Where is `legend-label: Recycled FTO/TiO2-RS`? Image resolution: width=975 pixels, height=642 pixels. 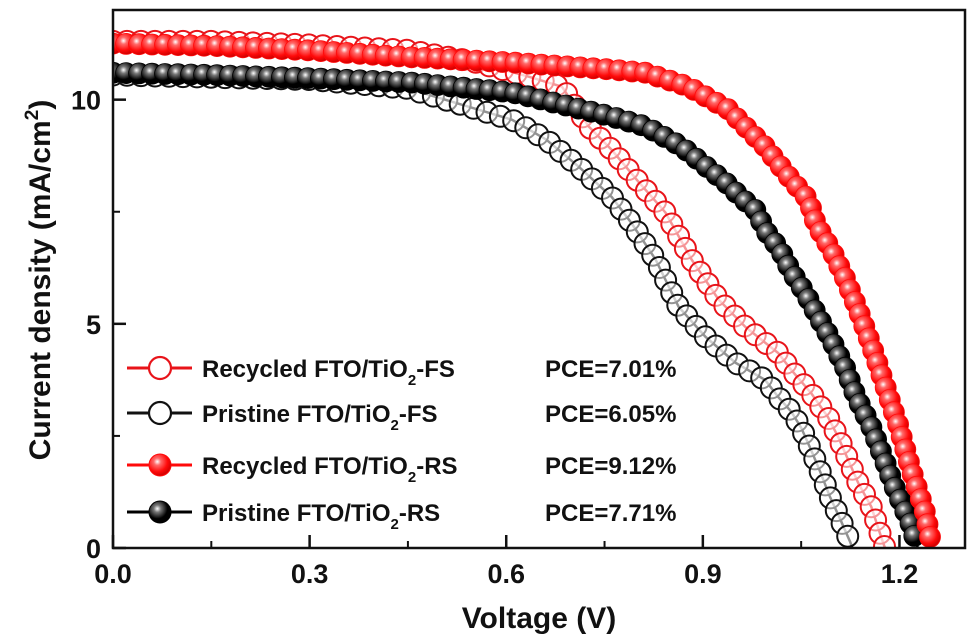 legend-label: Recycled FTO/TiO2-RS is located at coordinates (330, 469).